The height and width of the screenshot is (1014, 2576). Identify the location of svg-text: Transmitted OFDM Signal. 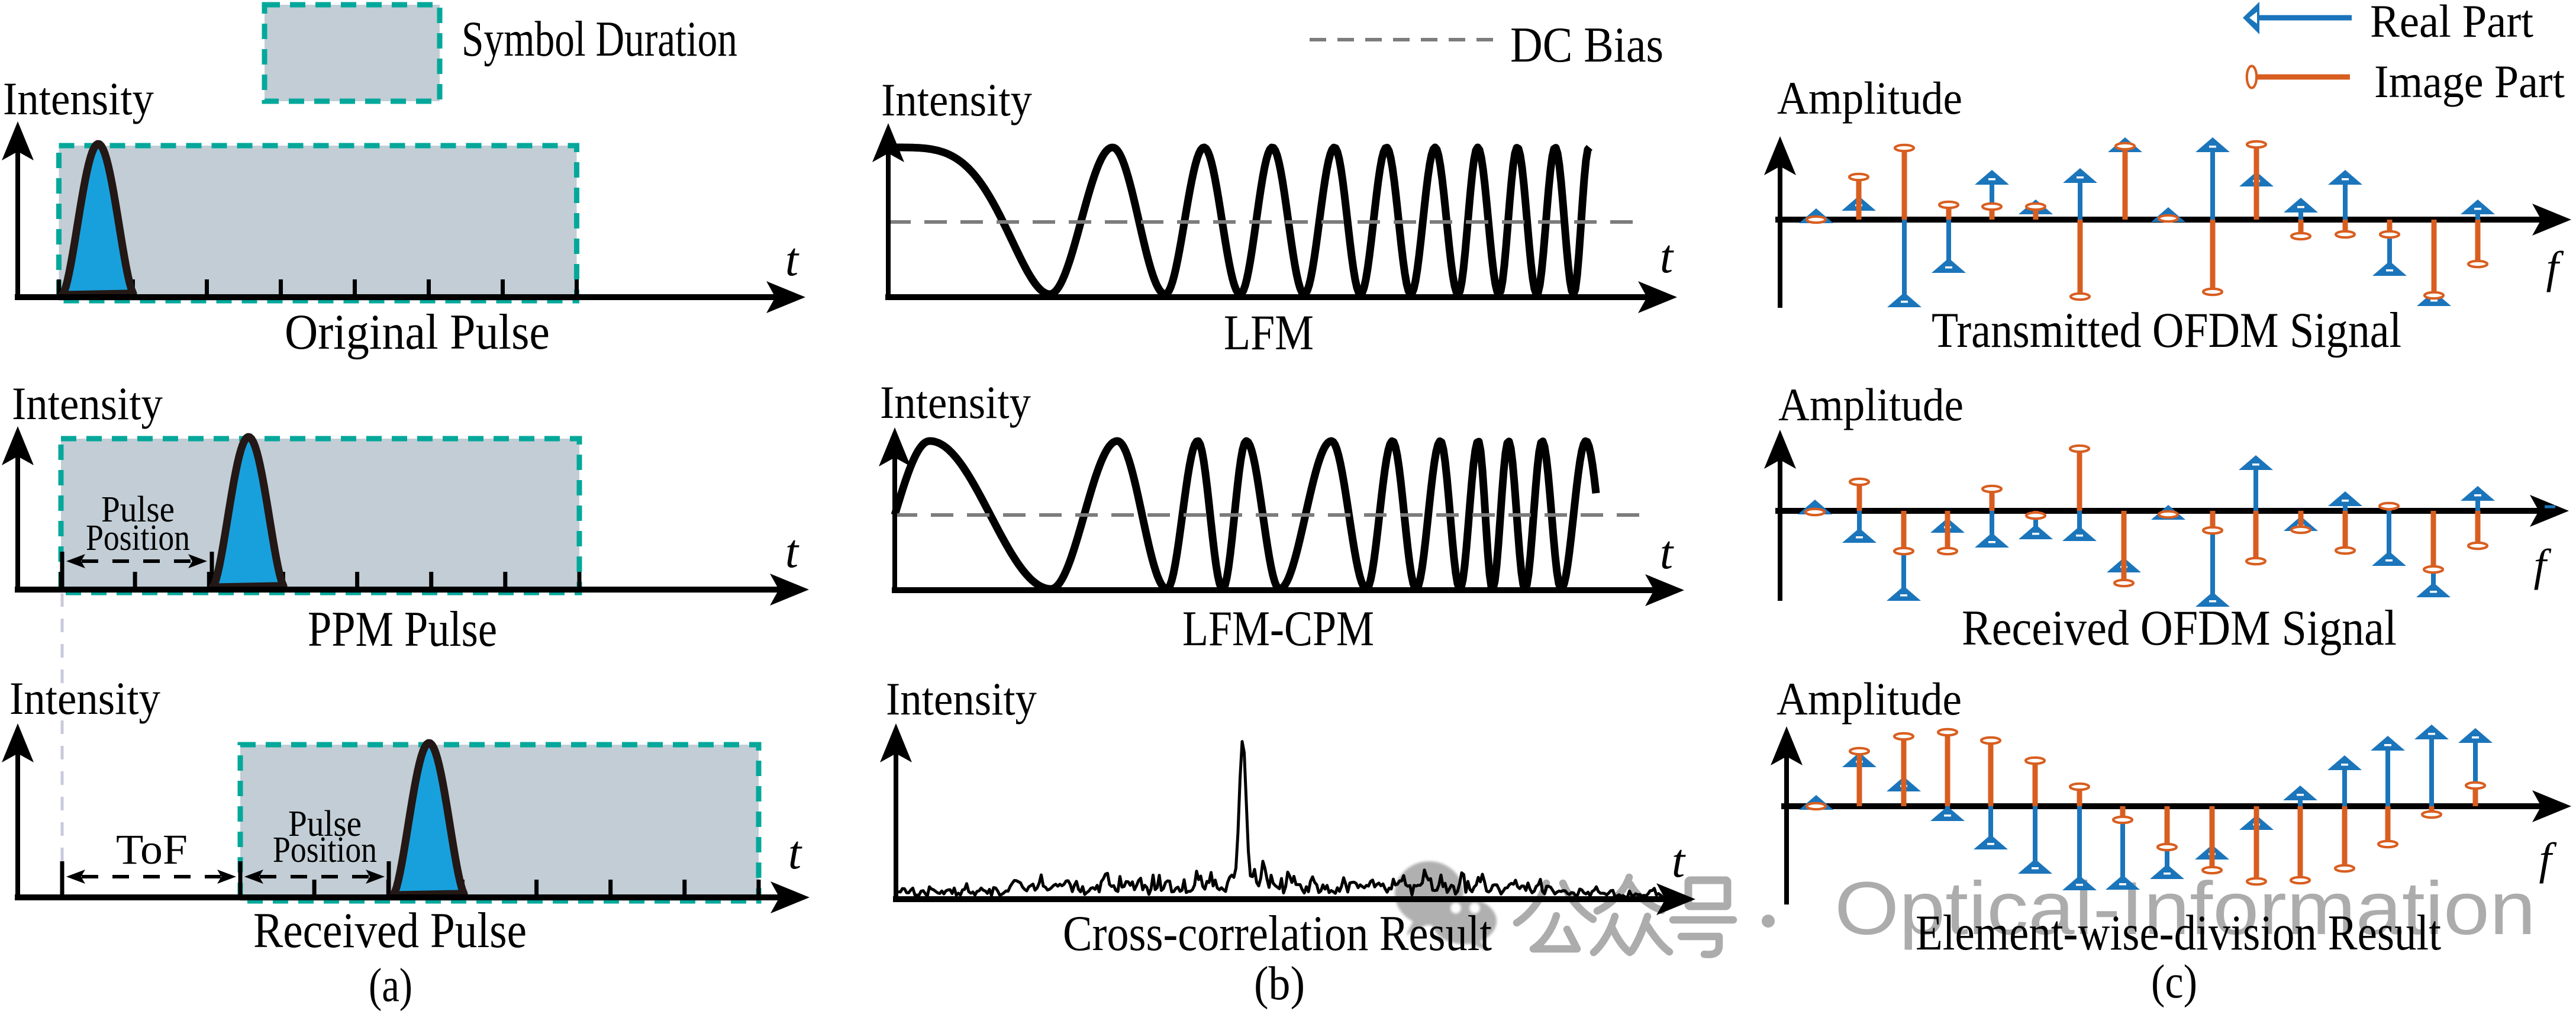
(2166, 330).